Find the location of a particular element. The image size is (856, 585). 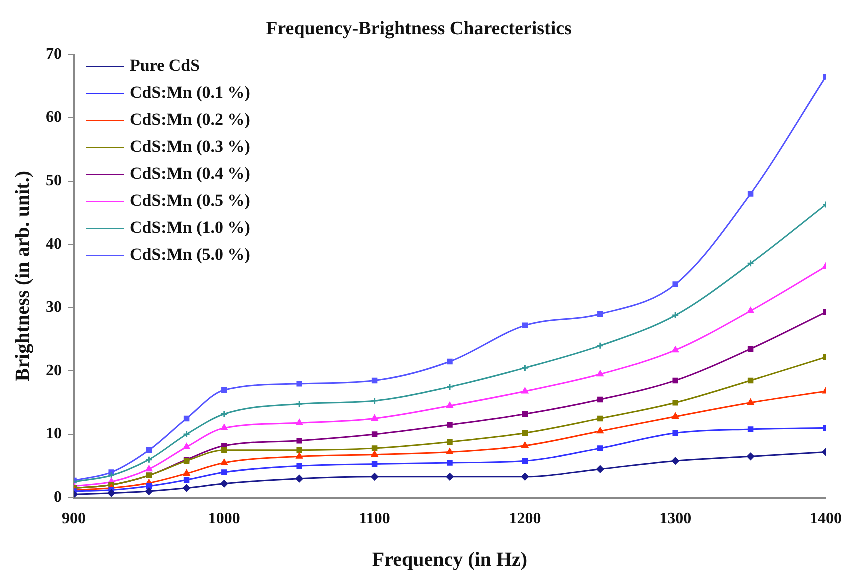

legend-label: CdS:Mn (5.0 %) is located at coordinates (190, 254).